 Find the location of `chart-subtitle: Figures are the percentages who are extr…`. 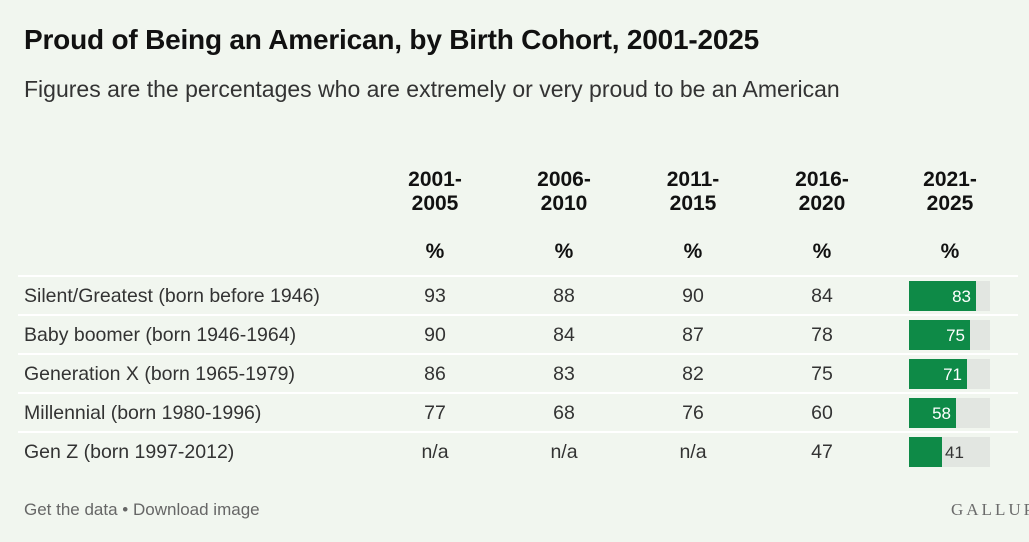

chart-subtitle: Figures are the percentages who are extr… is located at coordinates (432, 89).